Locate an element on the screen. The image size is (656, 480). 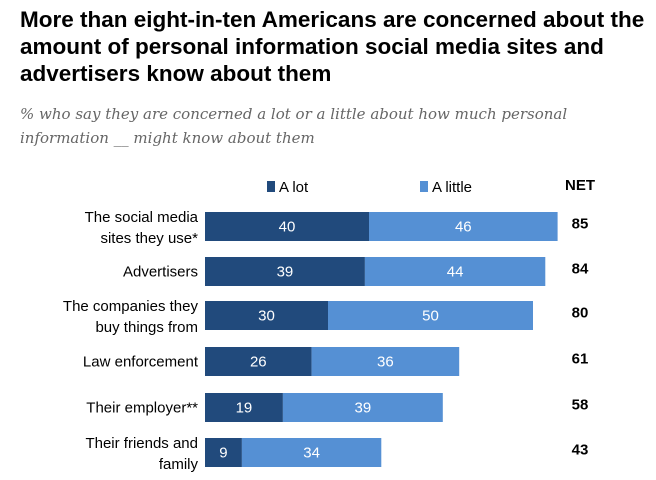
category-label: Their employer** is located at coordinates (142, 408).